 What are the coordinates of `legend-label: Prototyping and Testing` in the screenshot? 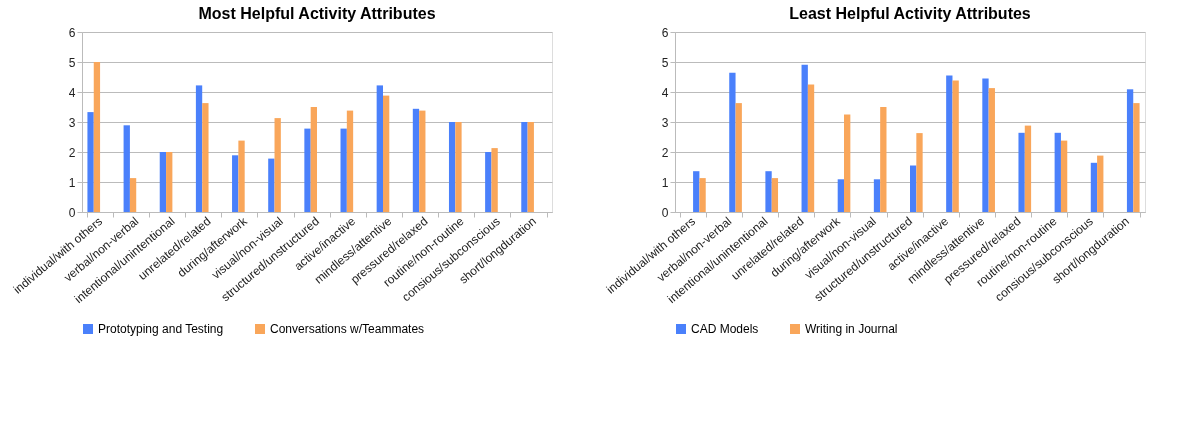 It's located at (161, 329).